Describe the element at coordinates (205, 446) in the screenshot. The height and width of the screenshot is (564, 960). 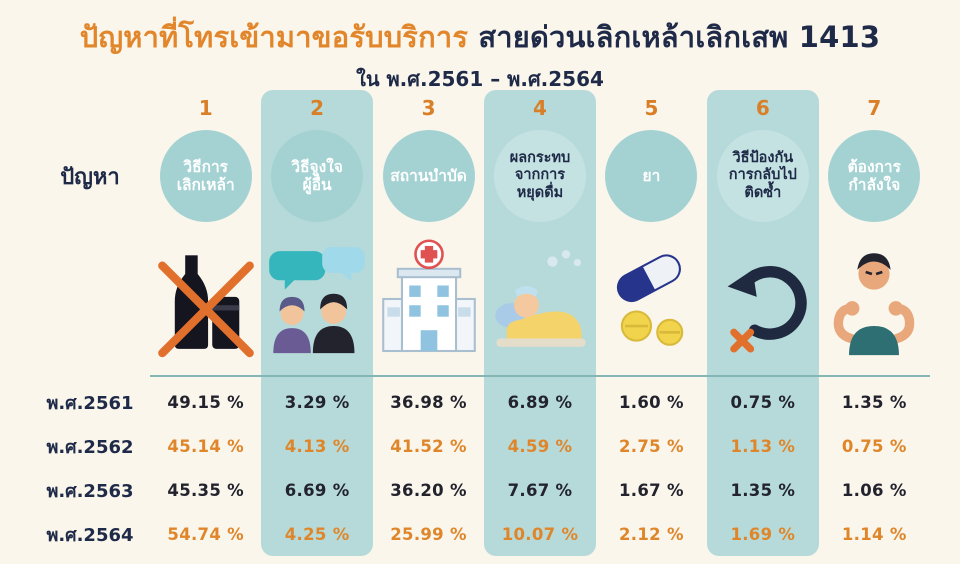
I see `value-cell: 45.14 %` at that location.